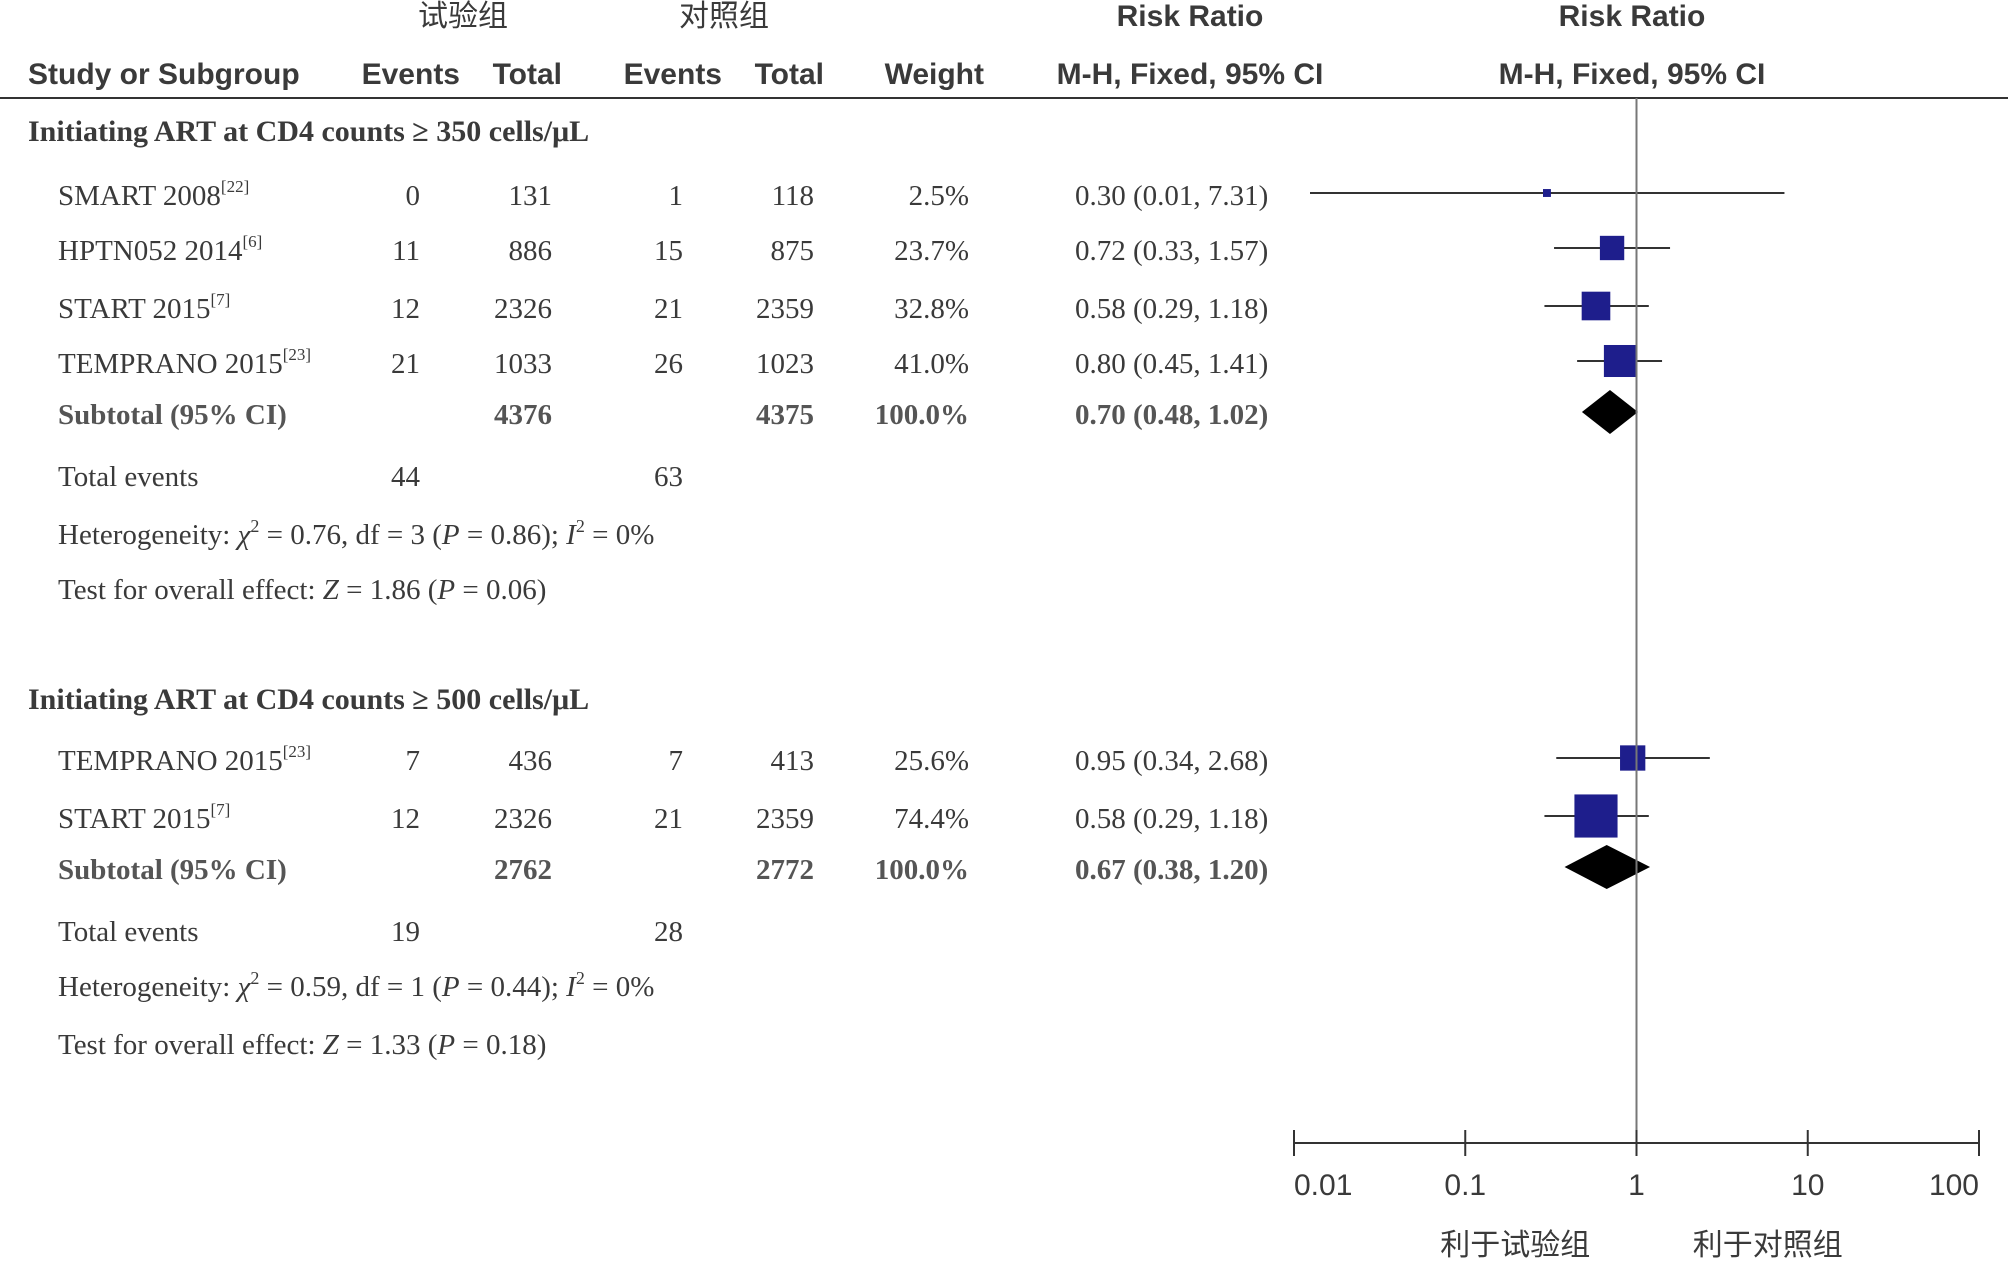 The height and width of the screenshot is (1264, 2008). What do you see at coordinates (668, 364) in the screenshot?
I see `ctrl-events-cell: 26` at bounding box center [668, 364].